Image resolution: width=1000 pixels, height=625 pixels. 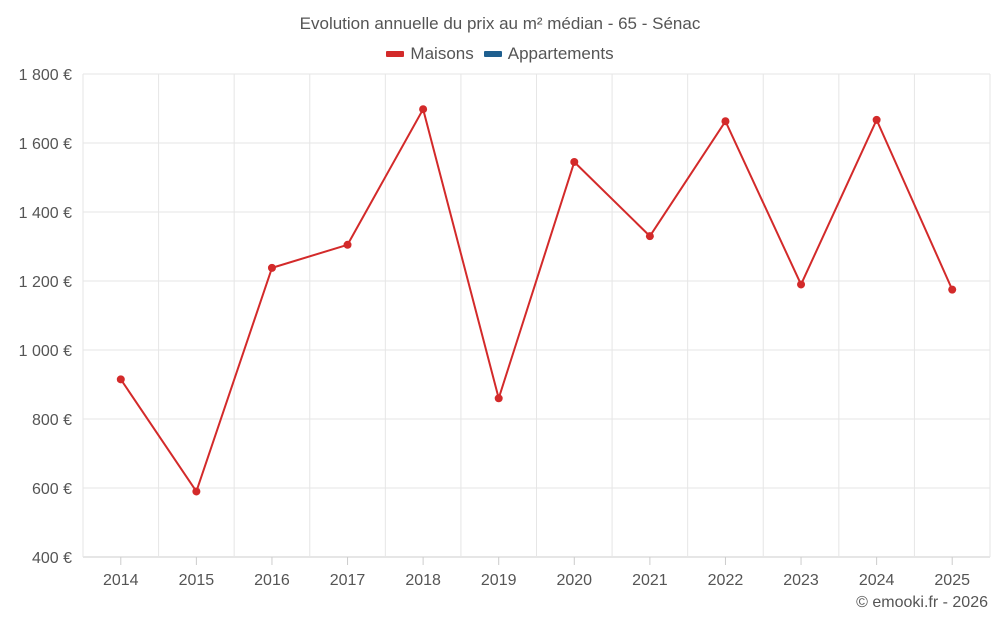 What do you see at coordinates (196, 491) in the screenshot?
I see `data-point-maisons-2015` at bounding box center [196, 491].